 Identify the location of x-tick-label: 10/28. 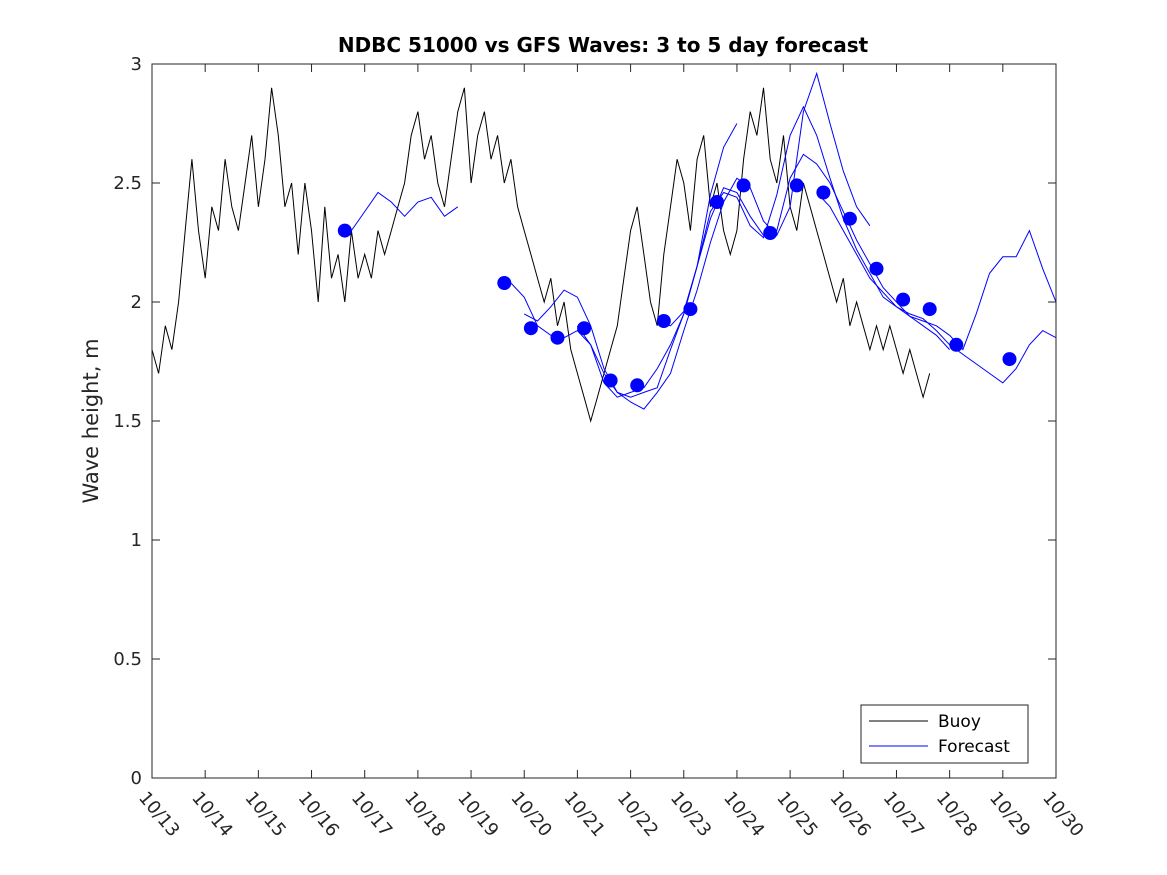
(956, 814).